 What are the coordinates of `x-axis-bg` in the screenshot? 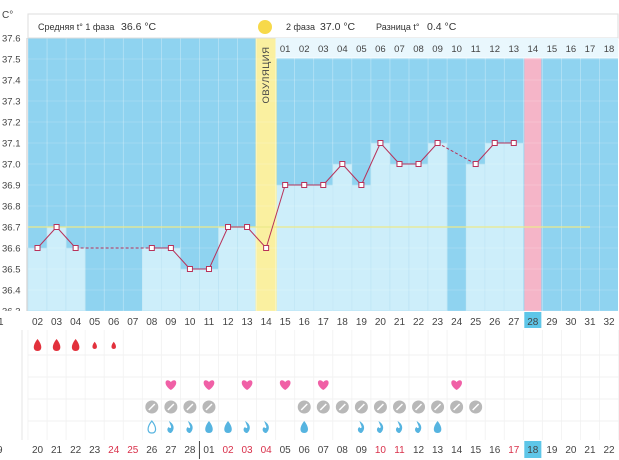 It's located at (309, 320).